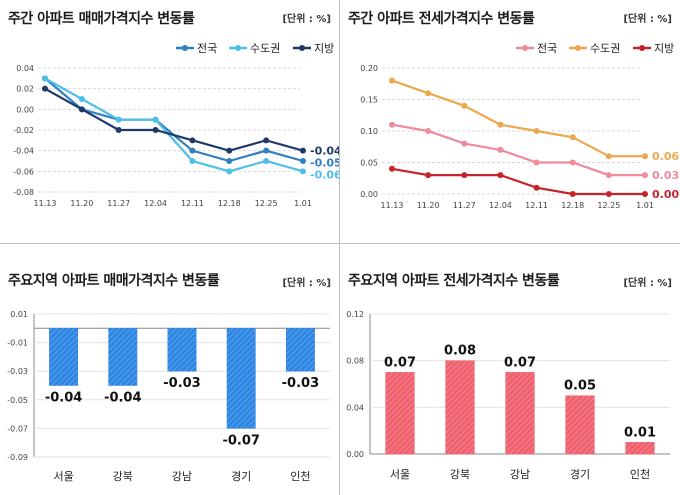 This screenshot has height=495, width=680. What do you see at coordinates (518, 118) in the screenshot?
I see `series-line` at bounding box center [518, 118].